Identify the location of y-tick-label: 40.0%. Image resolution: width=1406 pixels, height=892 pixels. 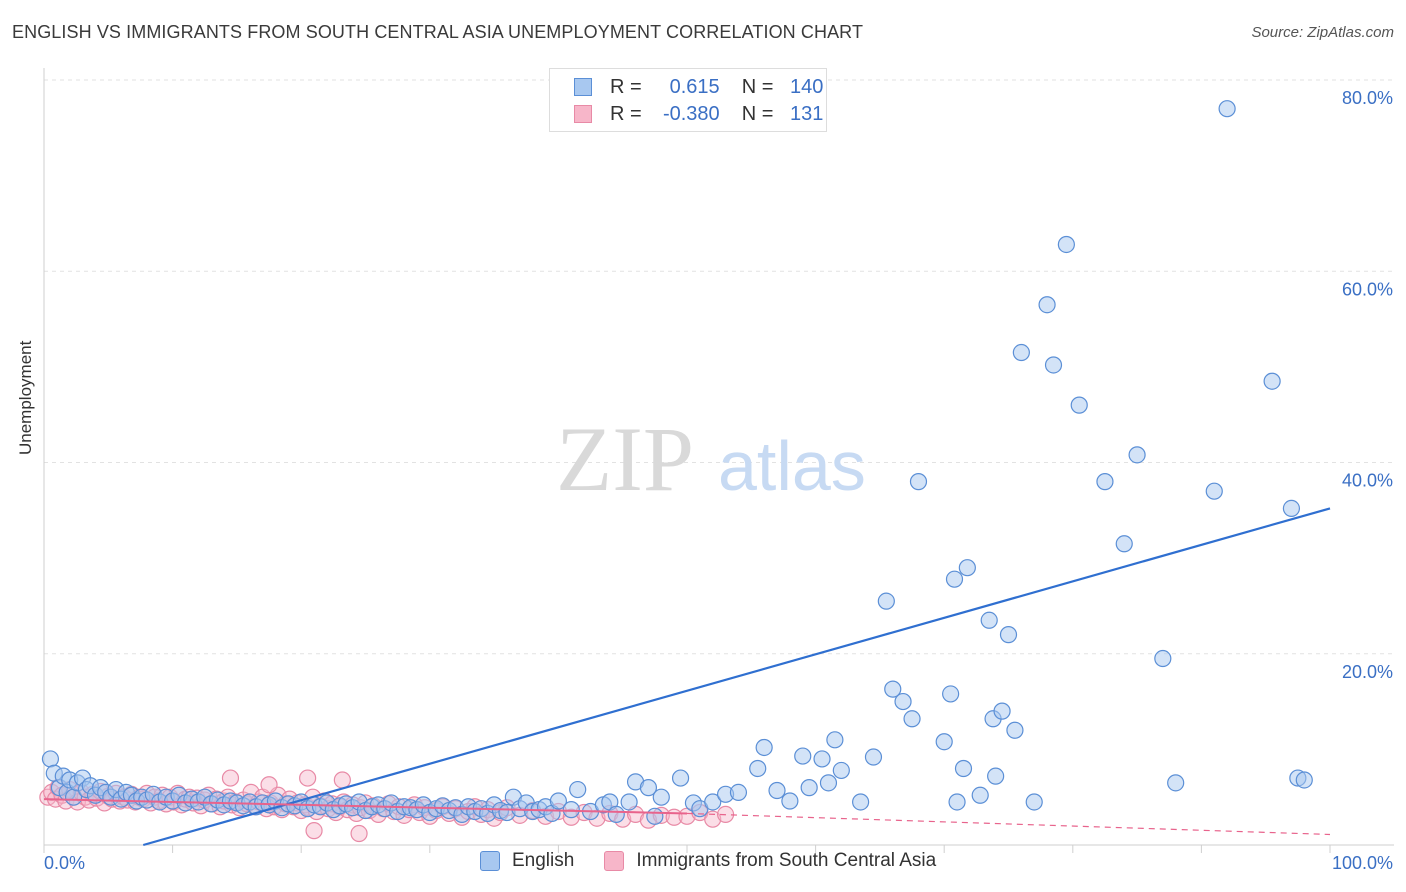
(1367, 481).